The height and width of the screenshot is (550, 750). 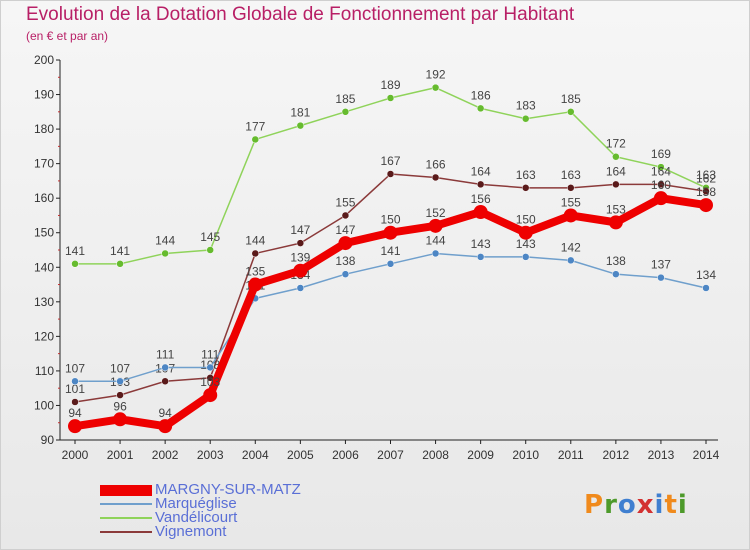 What do you see at coordinates (661, 455) in the screenshot?
I see `x-tick-label: 2013` at bounding box center [661, 455].